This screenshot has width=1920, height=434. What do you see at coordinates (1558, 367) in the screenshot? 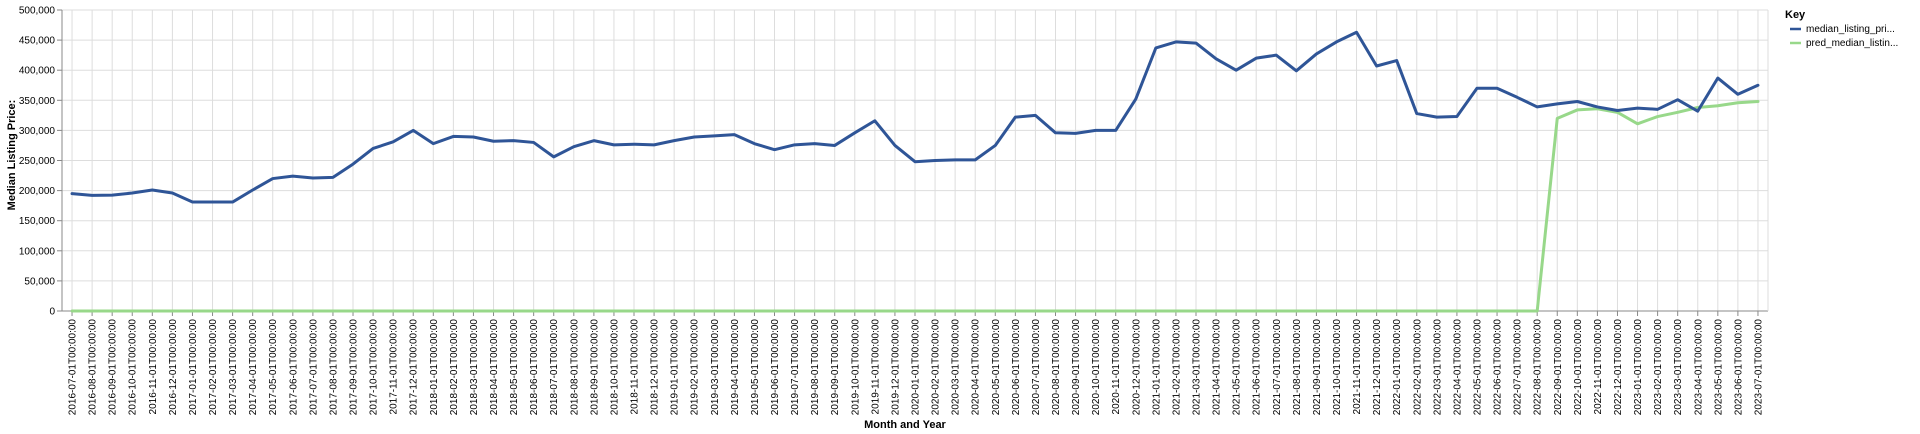
I see `x-tick-label: 2022-09-01T00:00:00` at bounding box center [1558, 367].